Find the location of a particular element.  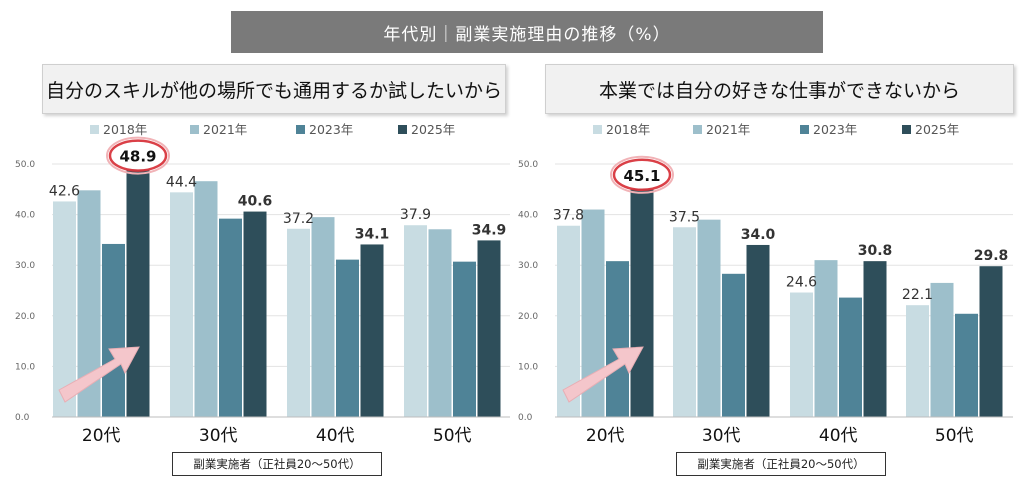

c1-category-label: 40代 is located at coordinates (838, 436).